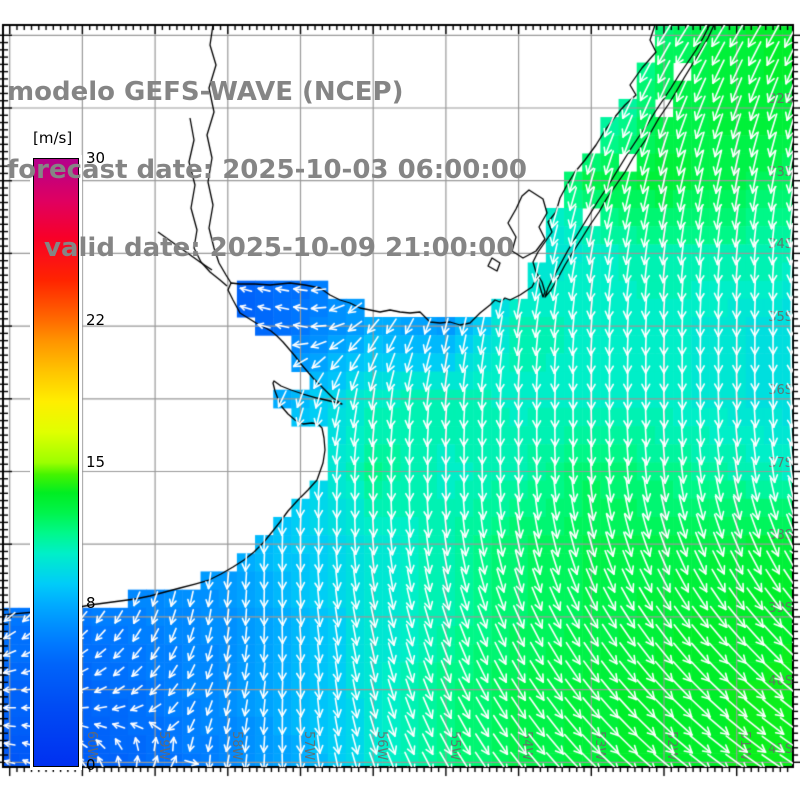  What do you see at coordinates (91, 765) in the screenshot?
I see `colorbar-tick-0: 0` at bounding box center [91, 765].